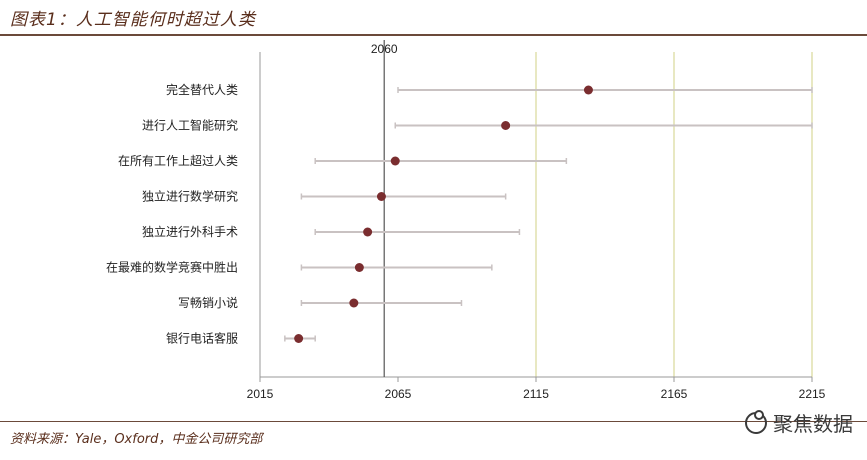  What do you see at coordinates (190, 231) in the screenshot?
I see `row-label: 独立进行外科手术` at bounding box center [190, 231].